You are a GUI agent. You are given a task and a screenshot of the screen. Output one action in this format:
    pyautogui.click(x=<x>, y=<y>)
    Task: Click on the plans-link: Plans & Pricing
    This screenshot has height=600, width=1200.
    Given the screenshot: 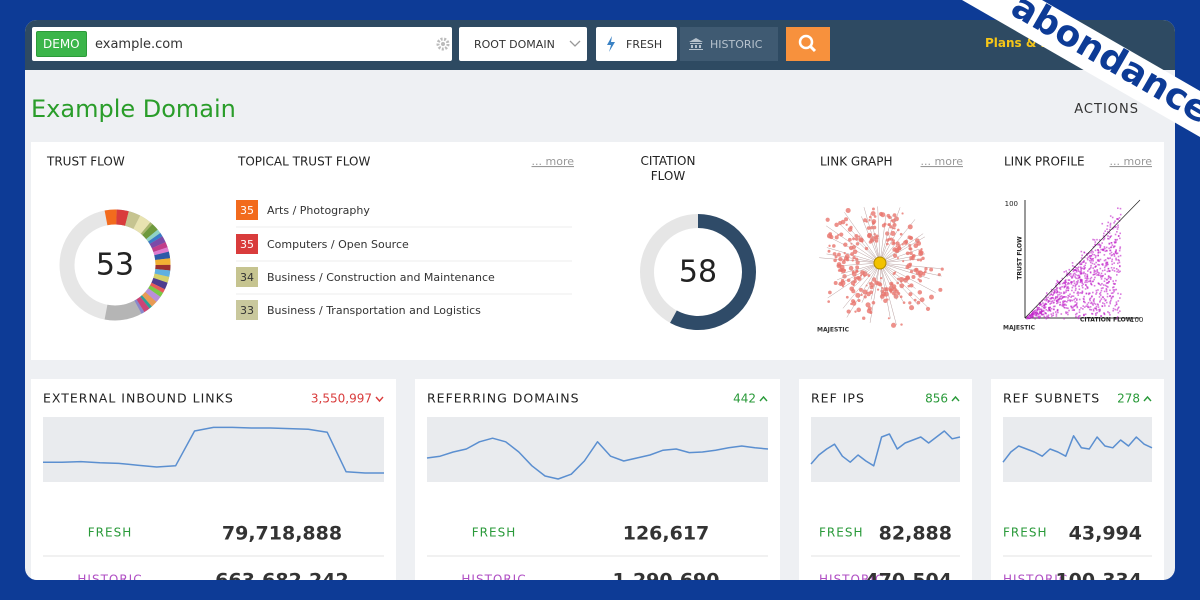 What is the action you would take?
    pyautogui.click(x=1036, y=43)
    